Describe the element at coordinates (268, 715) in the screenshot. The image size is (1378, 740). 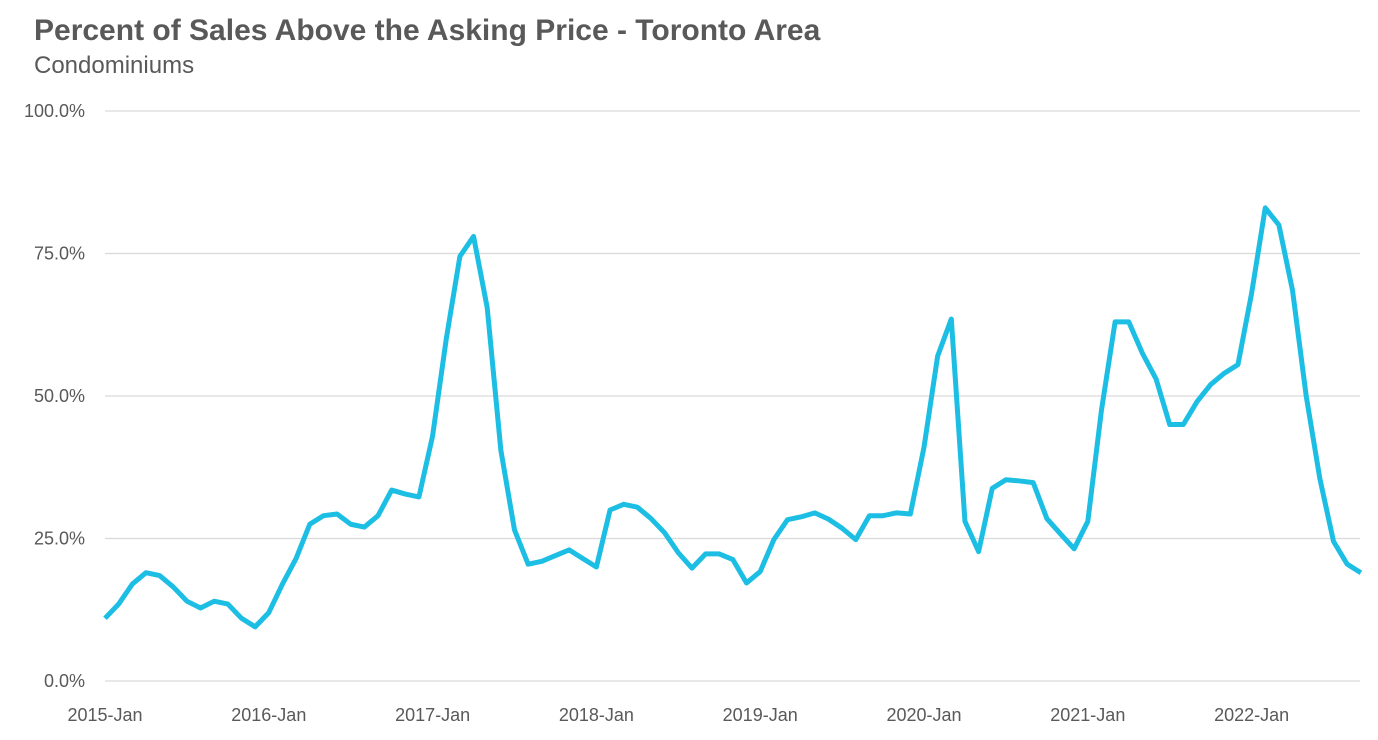
I see `x-tick-label: 2016-Jan` at that location.